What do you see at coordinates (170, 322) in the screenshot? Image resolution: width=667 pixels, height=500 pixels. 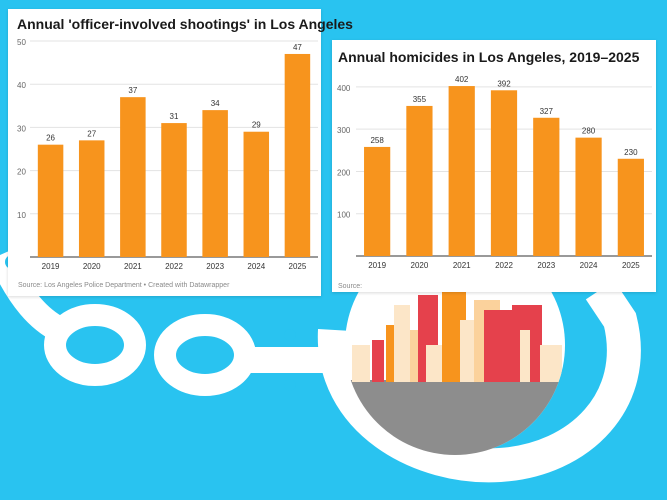 I see `handcuff-chain-icon` at bounding box center [170, 322].